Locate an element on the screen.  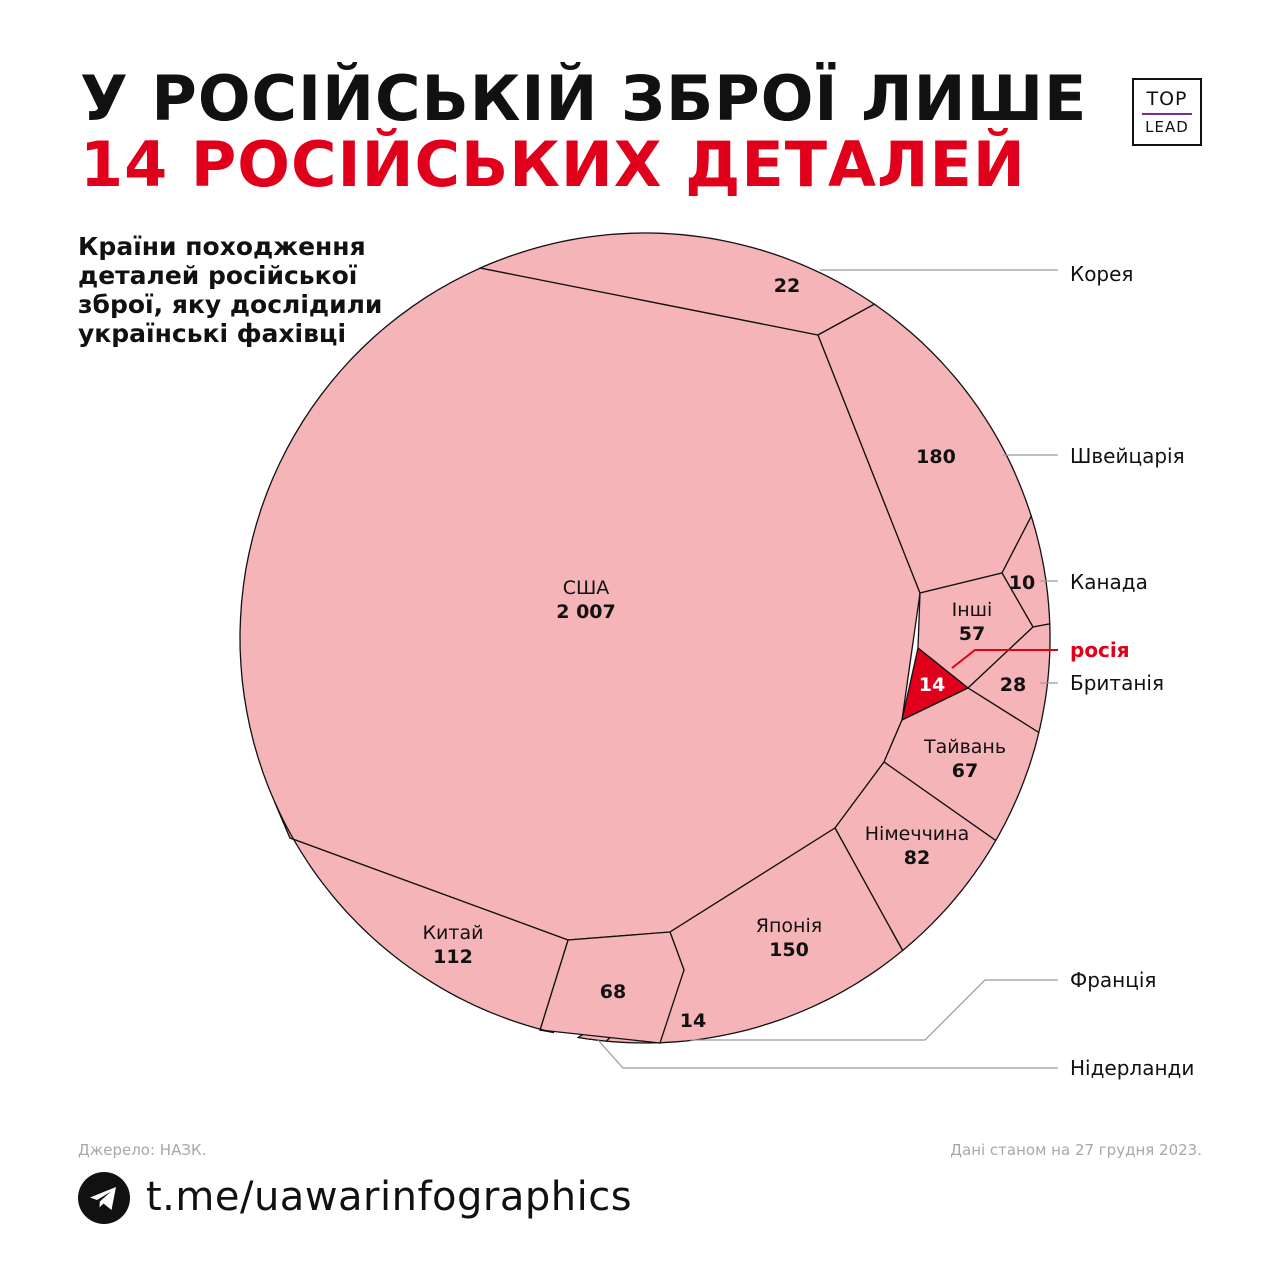
external-label-10: Франція is located at coordinates (1113, 980).